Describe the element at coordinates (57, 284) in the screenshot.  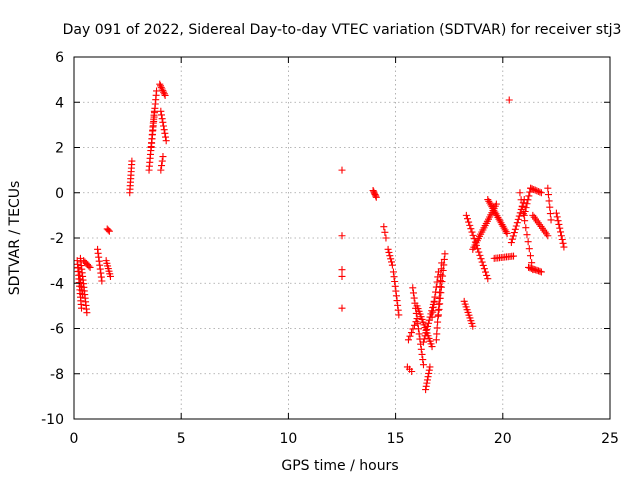
I see `y-tick-label: -4` at that location.